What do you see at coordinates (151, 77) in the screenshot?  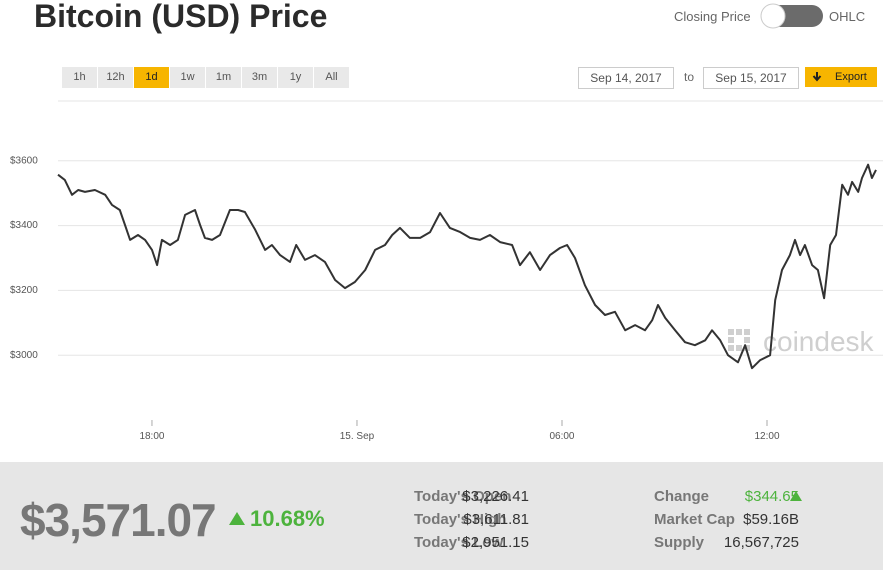 I see `range-button: 1d` at bounding box center [151, 77].